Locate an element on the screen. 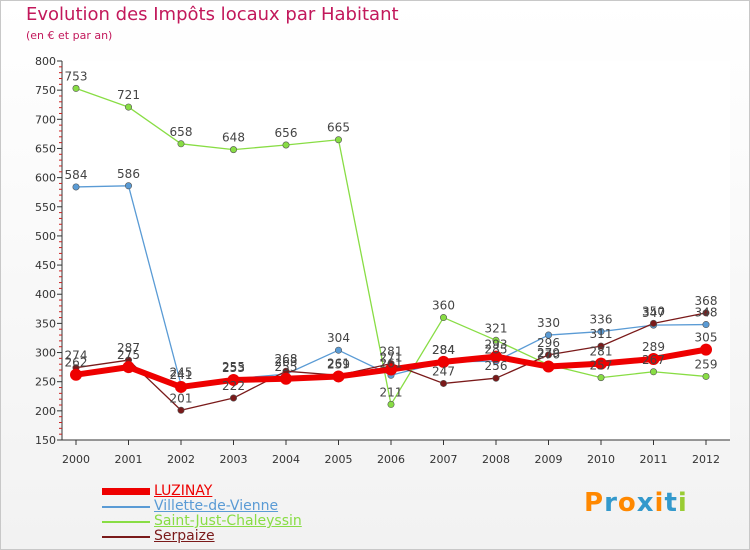 The image size is (750, 550). data-label: 255 is located at coordinates (233, 367).